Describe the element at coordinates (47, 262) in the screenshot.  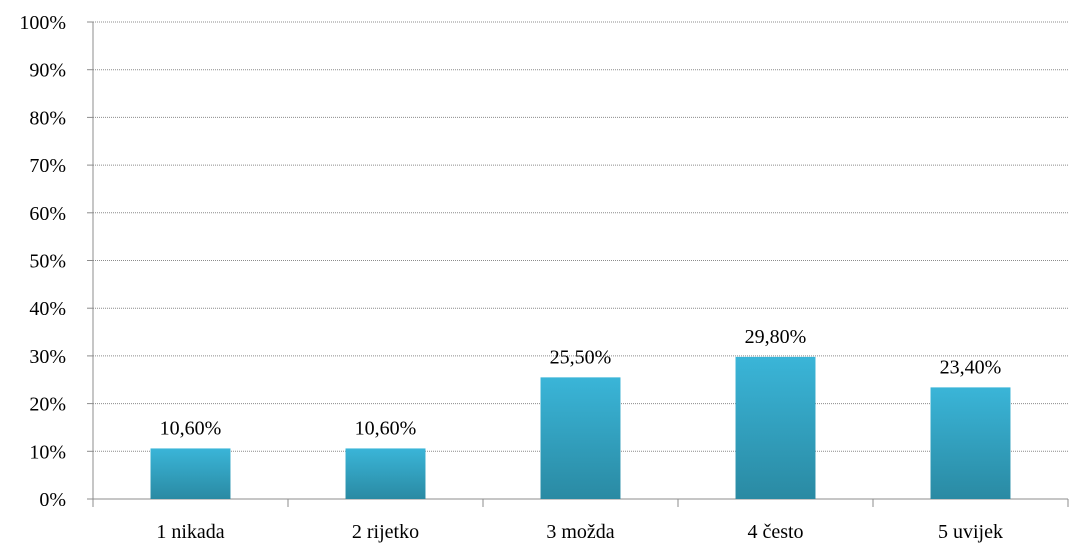
I see `y-tick-label: 50%` at that location.